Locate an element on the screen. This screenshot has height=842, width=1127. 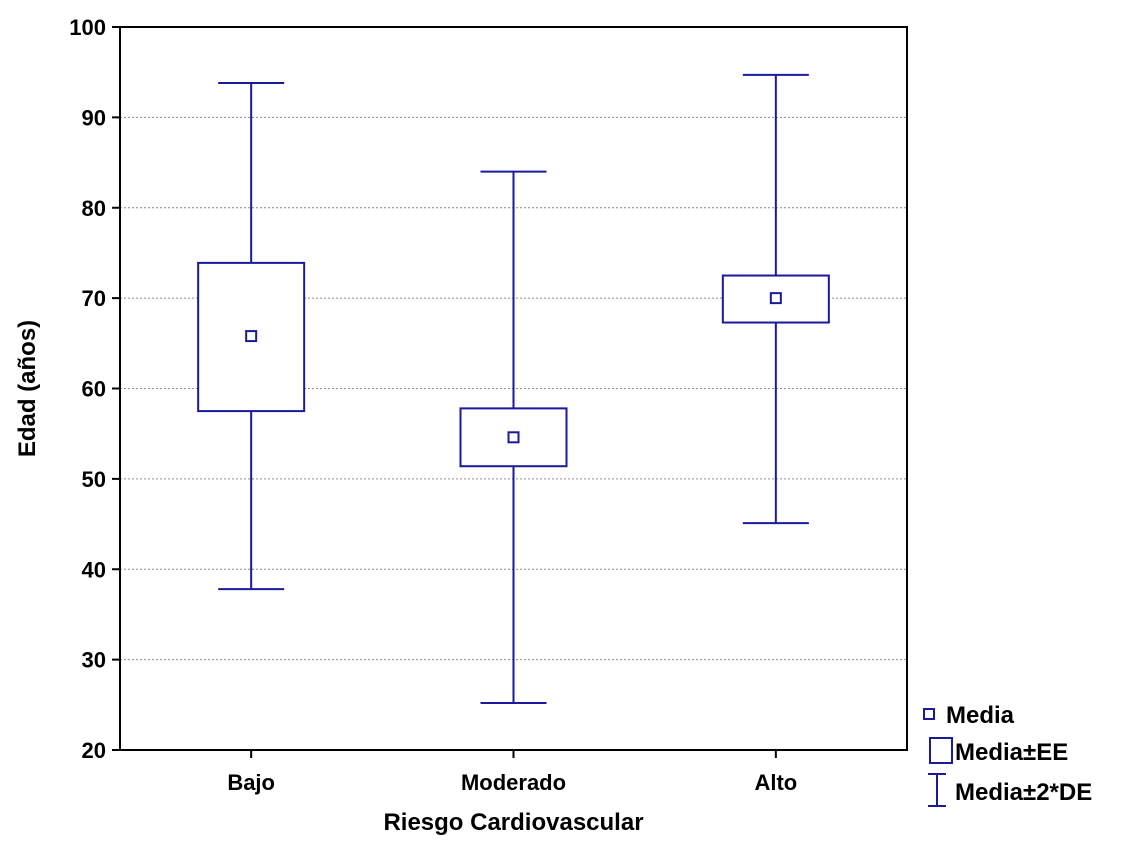
x-tick-label: Moderado is located at coordinates (513, 782).